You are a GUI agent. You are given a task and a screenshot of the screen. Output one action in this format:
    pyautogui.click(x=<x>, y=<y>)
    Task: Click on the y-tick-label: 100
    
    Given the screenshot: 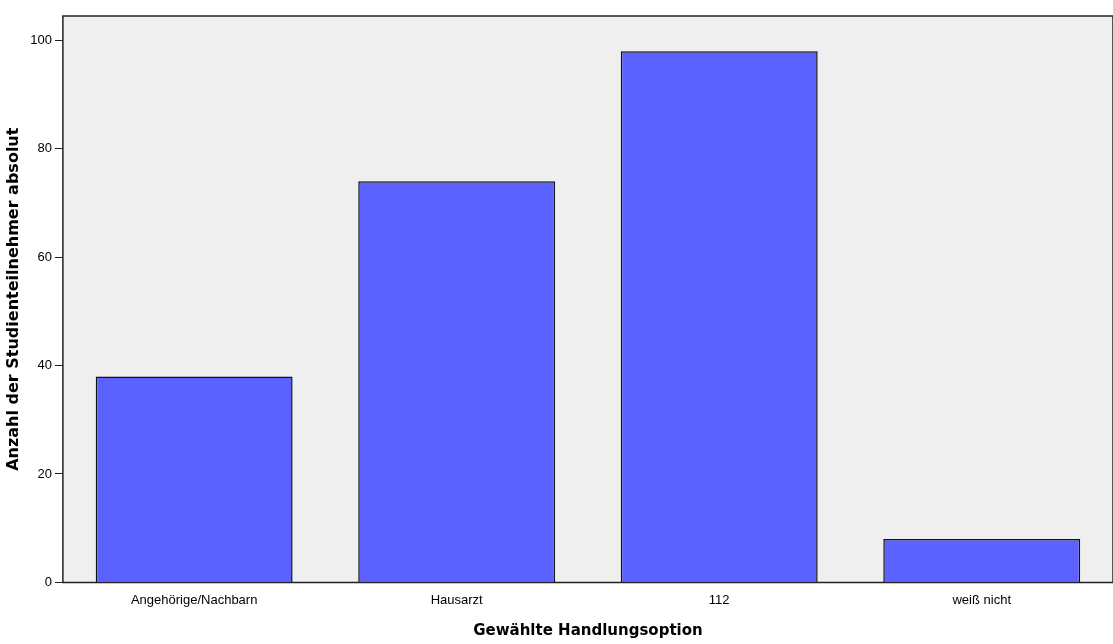 What is the action you would take?
    pyautogui.click(x=41, y=39)
    